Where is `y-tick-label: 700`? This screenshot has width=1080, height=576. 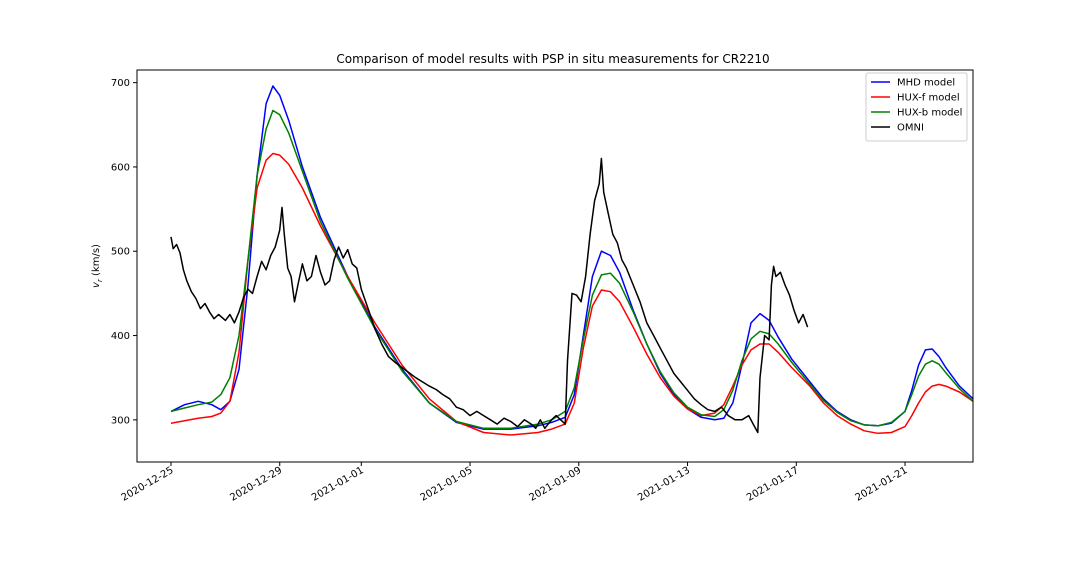
y-tick-label: 700 is located at coordinates (120, 83).